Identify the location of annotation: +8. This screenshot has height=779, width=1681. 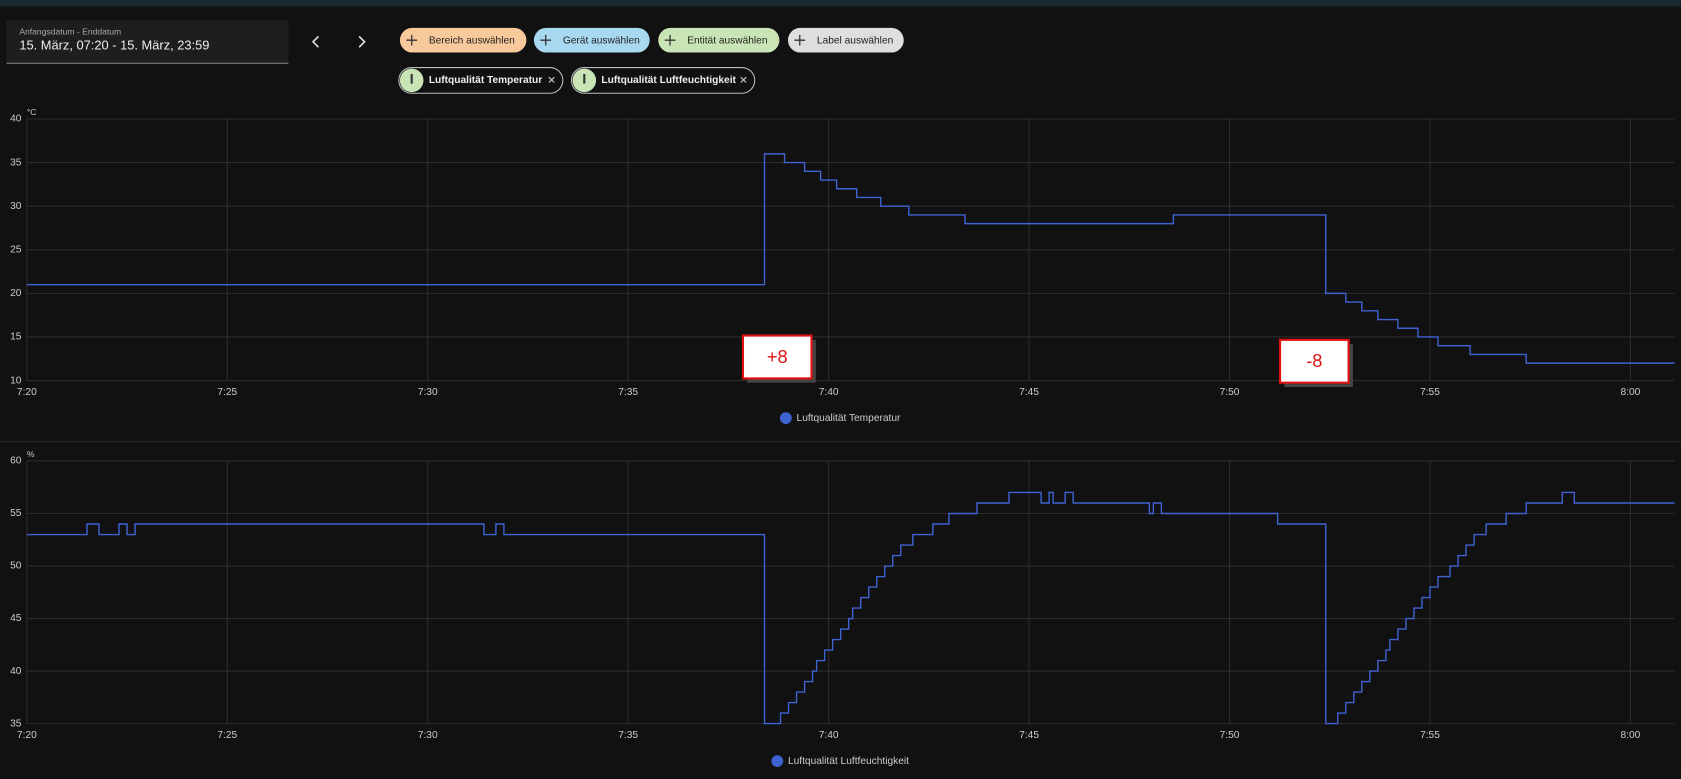
(777, 357).